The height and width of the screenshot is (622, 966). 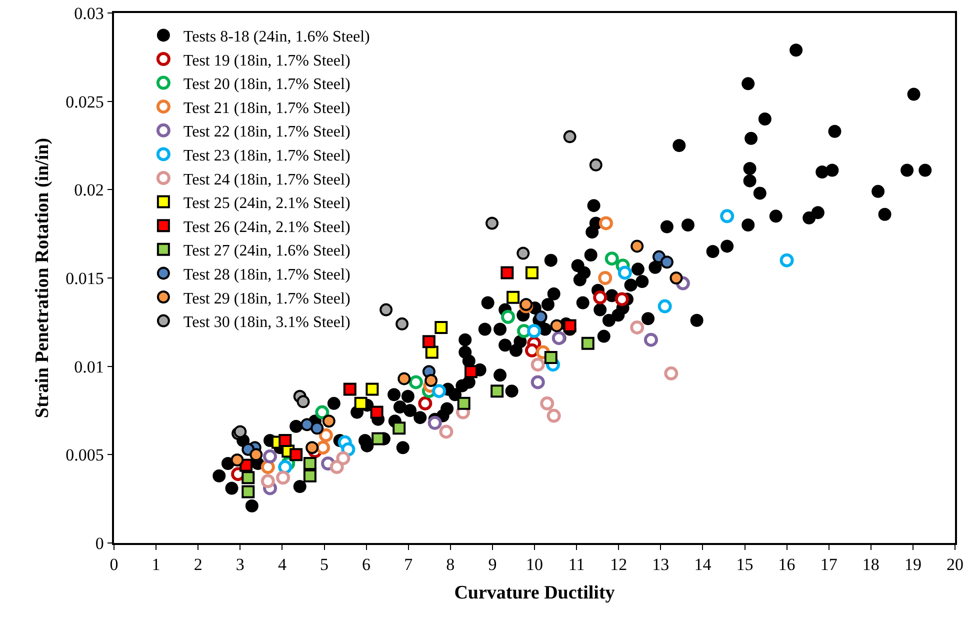 What do you see at coordinates (156, 564) in the screenshot?
I see `x-tick-label: 1` at bounding box center [156, 564].